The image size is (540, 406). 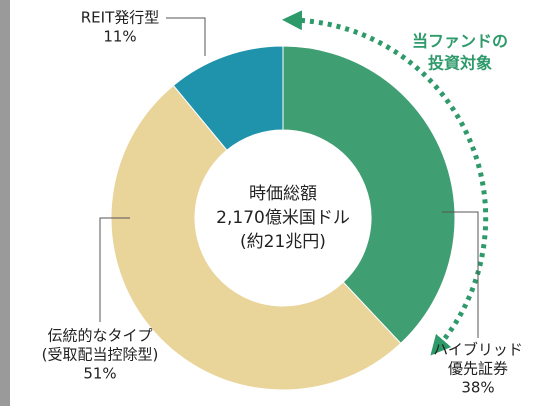 I want to click on slice-label: REIT発行型, so click(x=120, y=18).